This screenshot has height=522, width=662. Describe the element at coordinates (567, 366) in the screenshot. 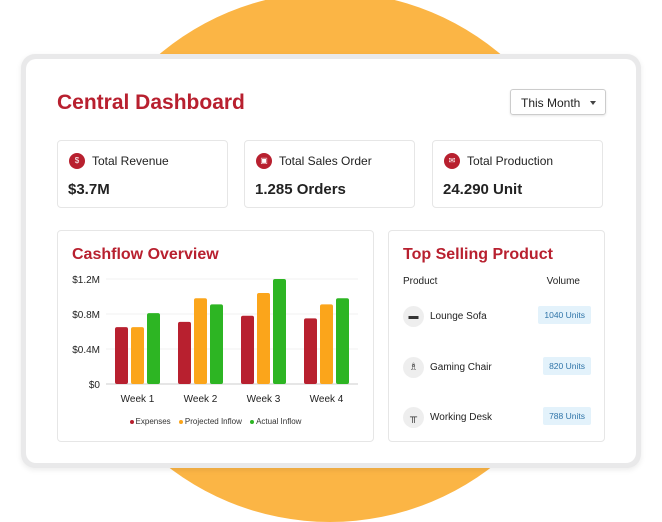

I see `volume-badge: 820 Units` at that location.